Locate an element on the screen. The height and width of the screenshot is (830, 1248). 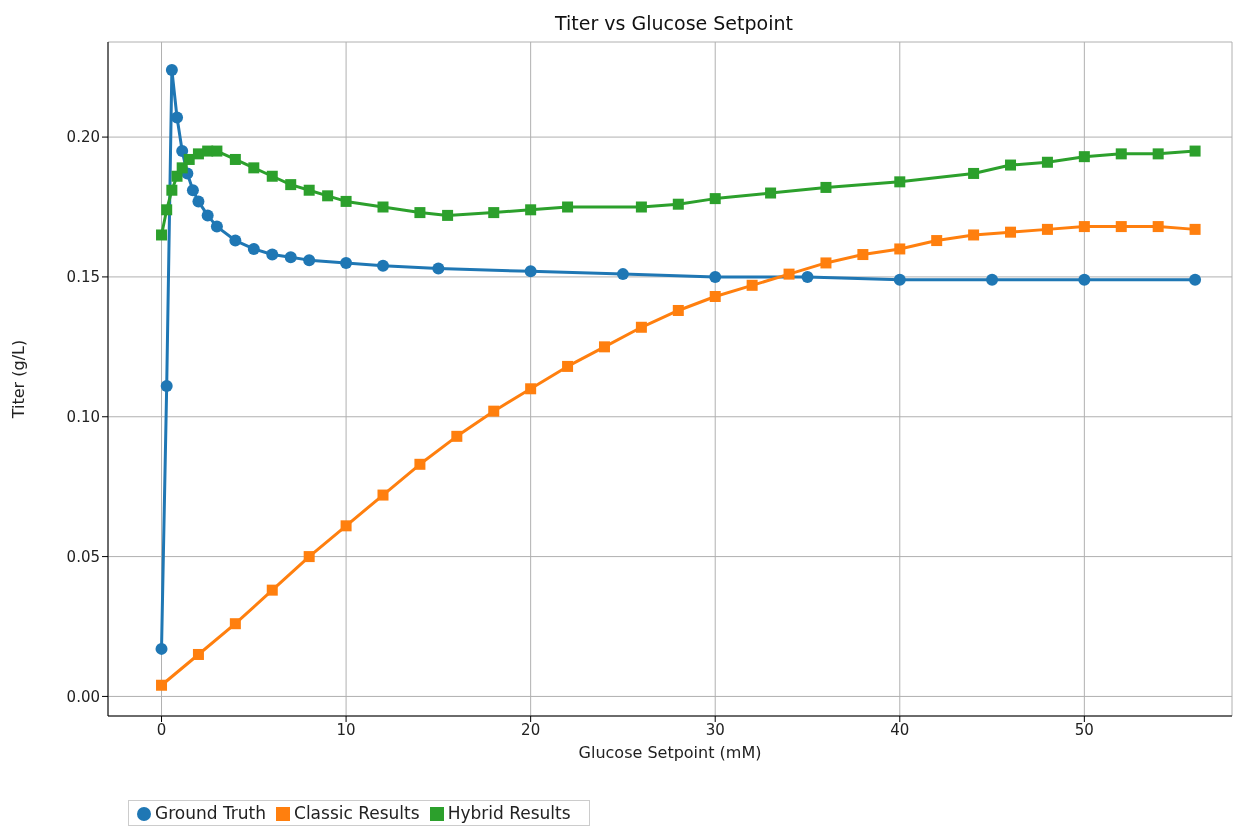
x-tick-label: 0 is located at coordinates (161, 729).